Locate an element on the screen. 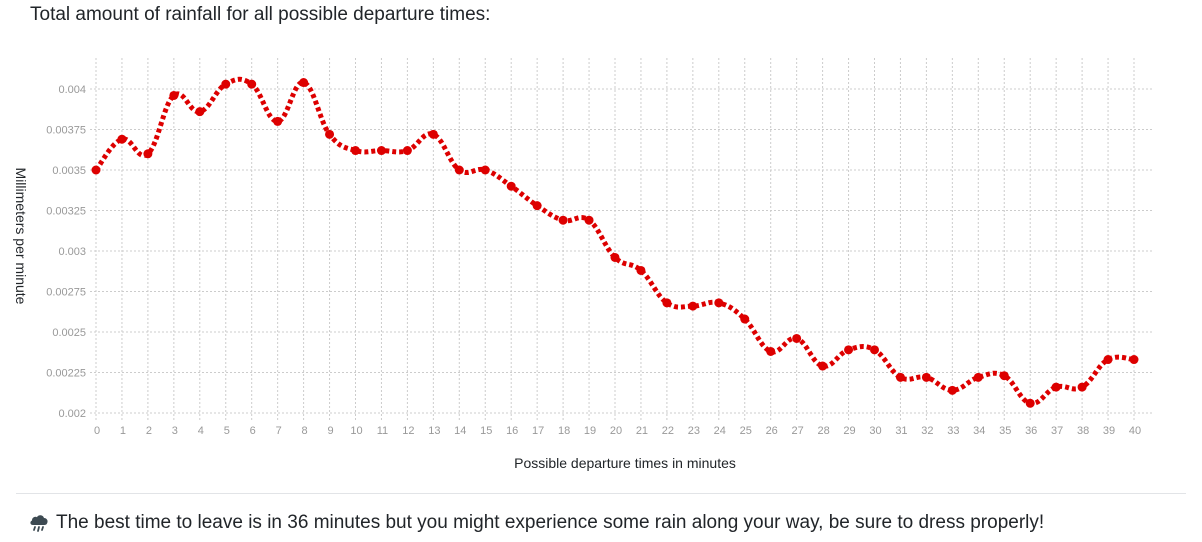  x-tick-label: 38 is located at coordinates (1083, 431).